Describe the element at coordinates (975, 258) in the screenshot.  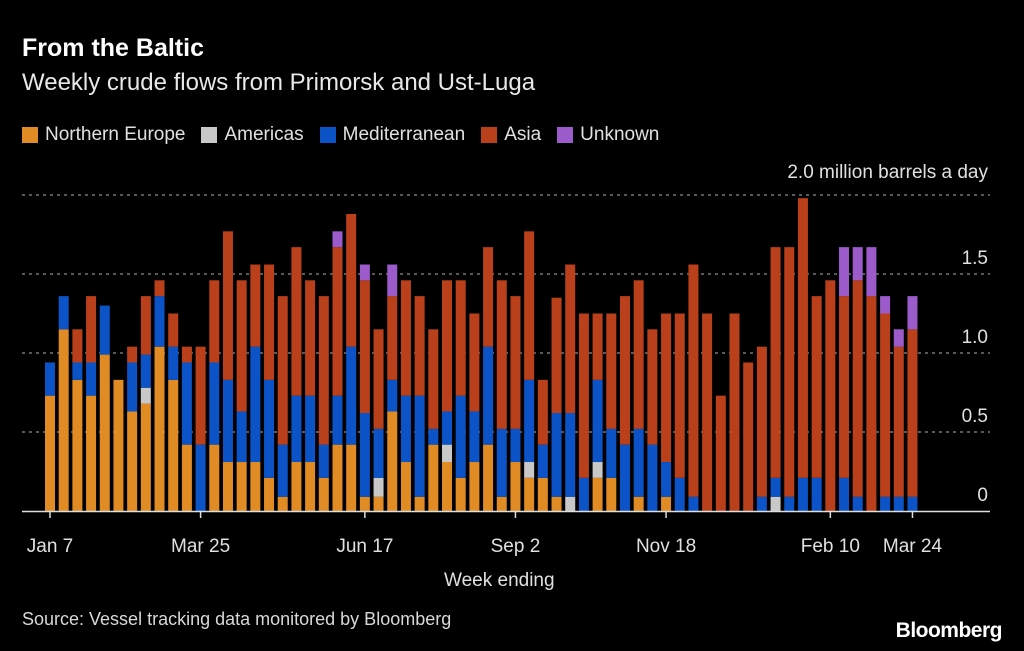
I see `y-tick-label: 1.5` at that location.